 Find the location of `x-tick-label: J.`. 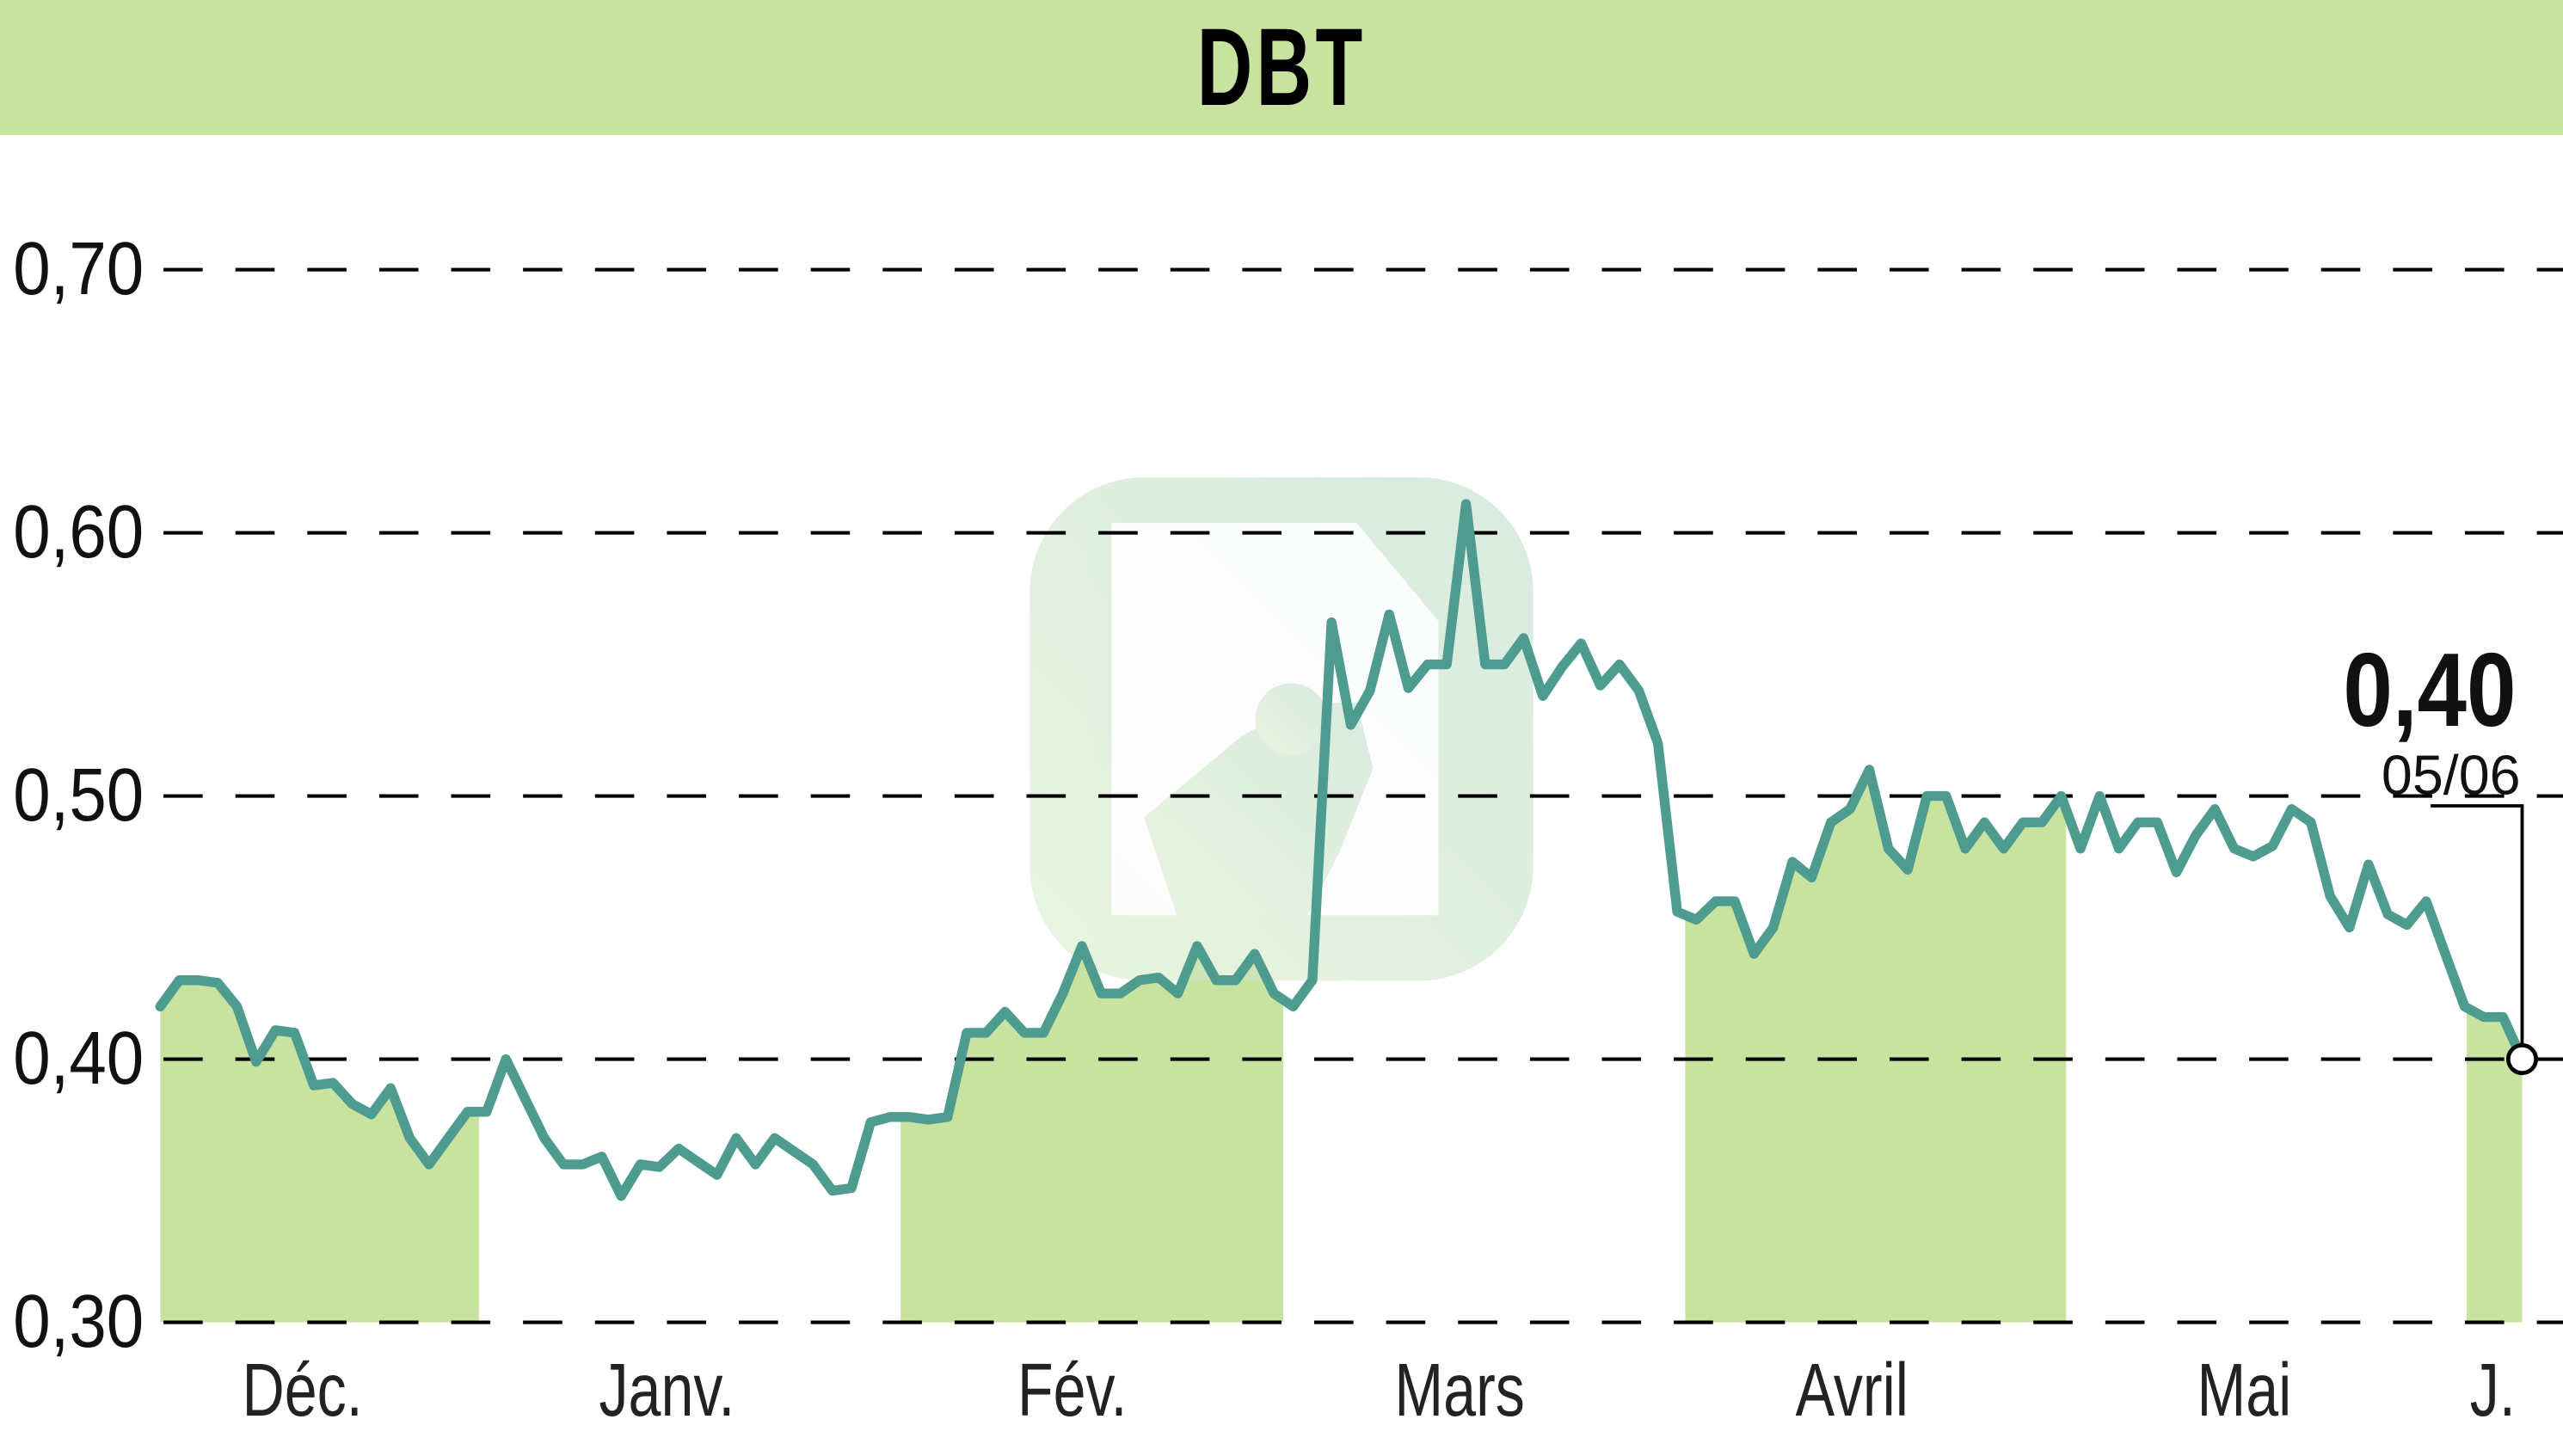

x-tick-label: J. is located at coordinates (2493, 1390).